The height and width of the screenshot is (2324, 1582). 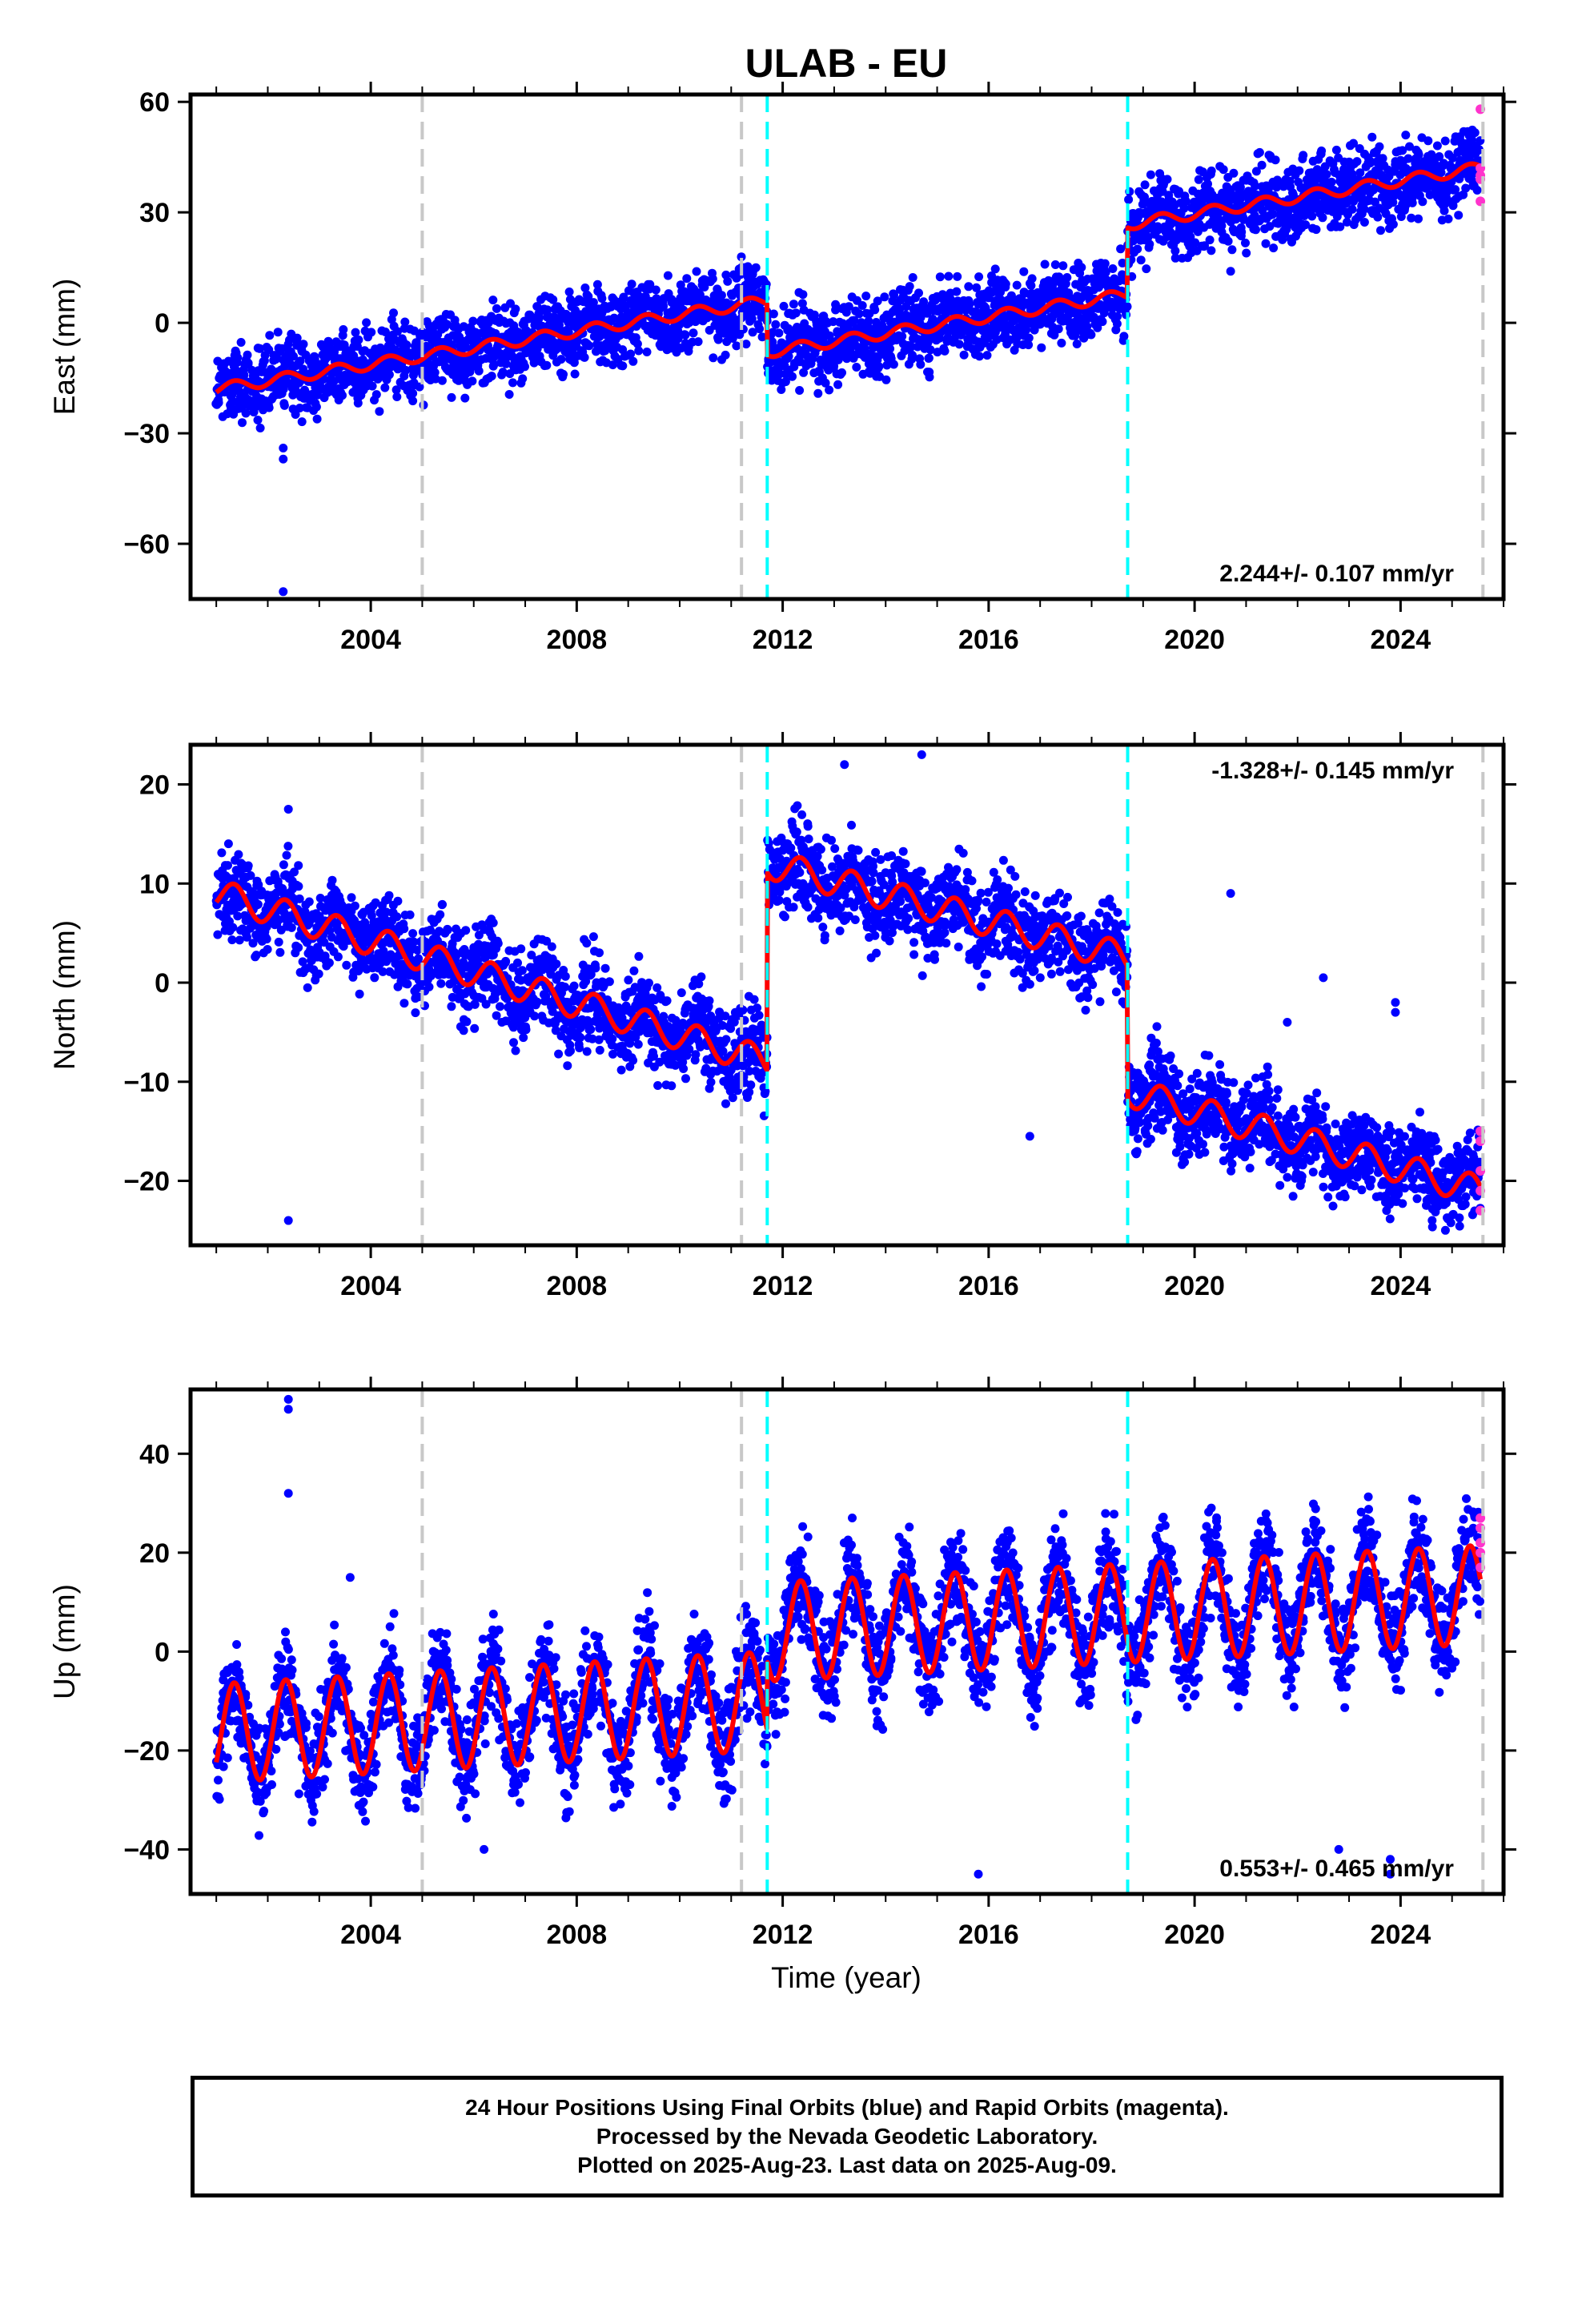 What do you see at coordinates (1336, 574) in the screenshot?
I see `velocity-rate-label: 2.244+/- 0.107 mm/yr` at bounding box center [1336, 574].